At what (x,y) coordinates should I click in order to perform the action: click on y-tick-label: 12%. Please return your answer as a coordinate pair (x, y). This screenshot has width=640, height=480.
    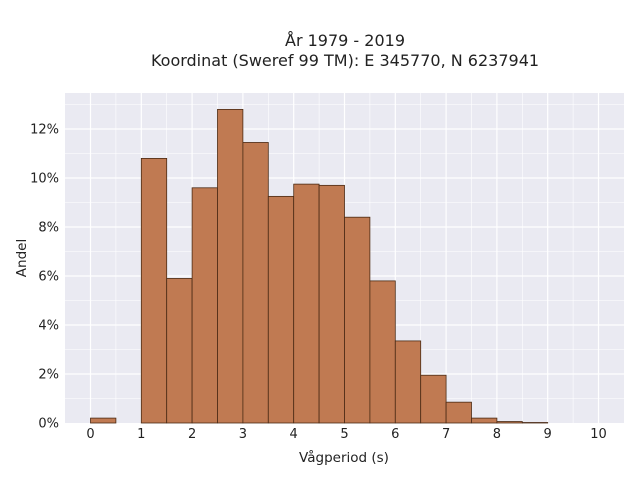
    Looking at the image, I should click on (44, 130).